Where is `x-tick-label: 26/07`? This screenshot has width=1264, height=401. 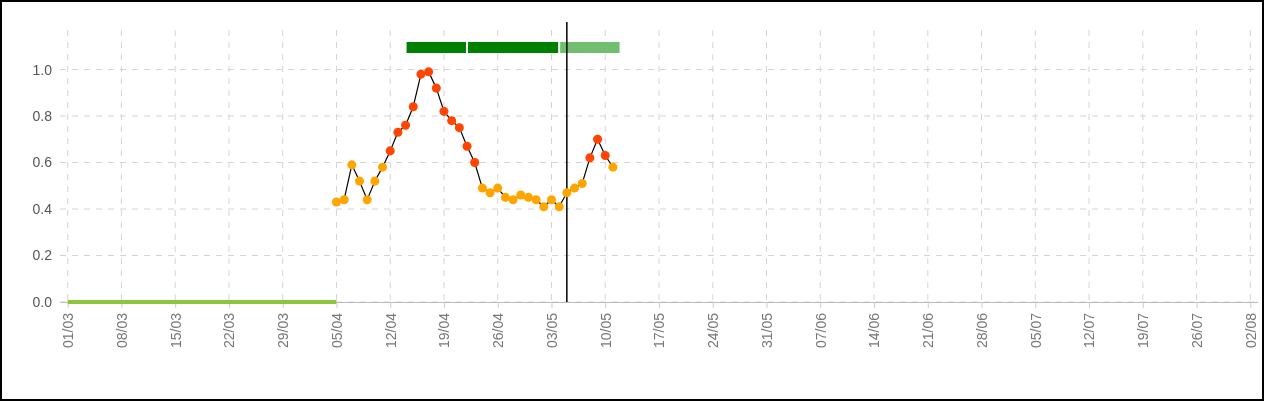 x-tick-label: 26/07 is located at coordinates (1196, 330).